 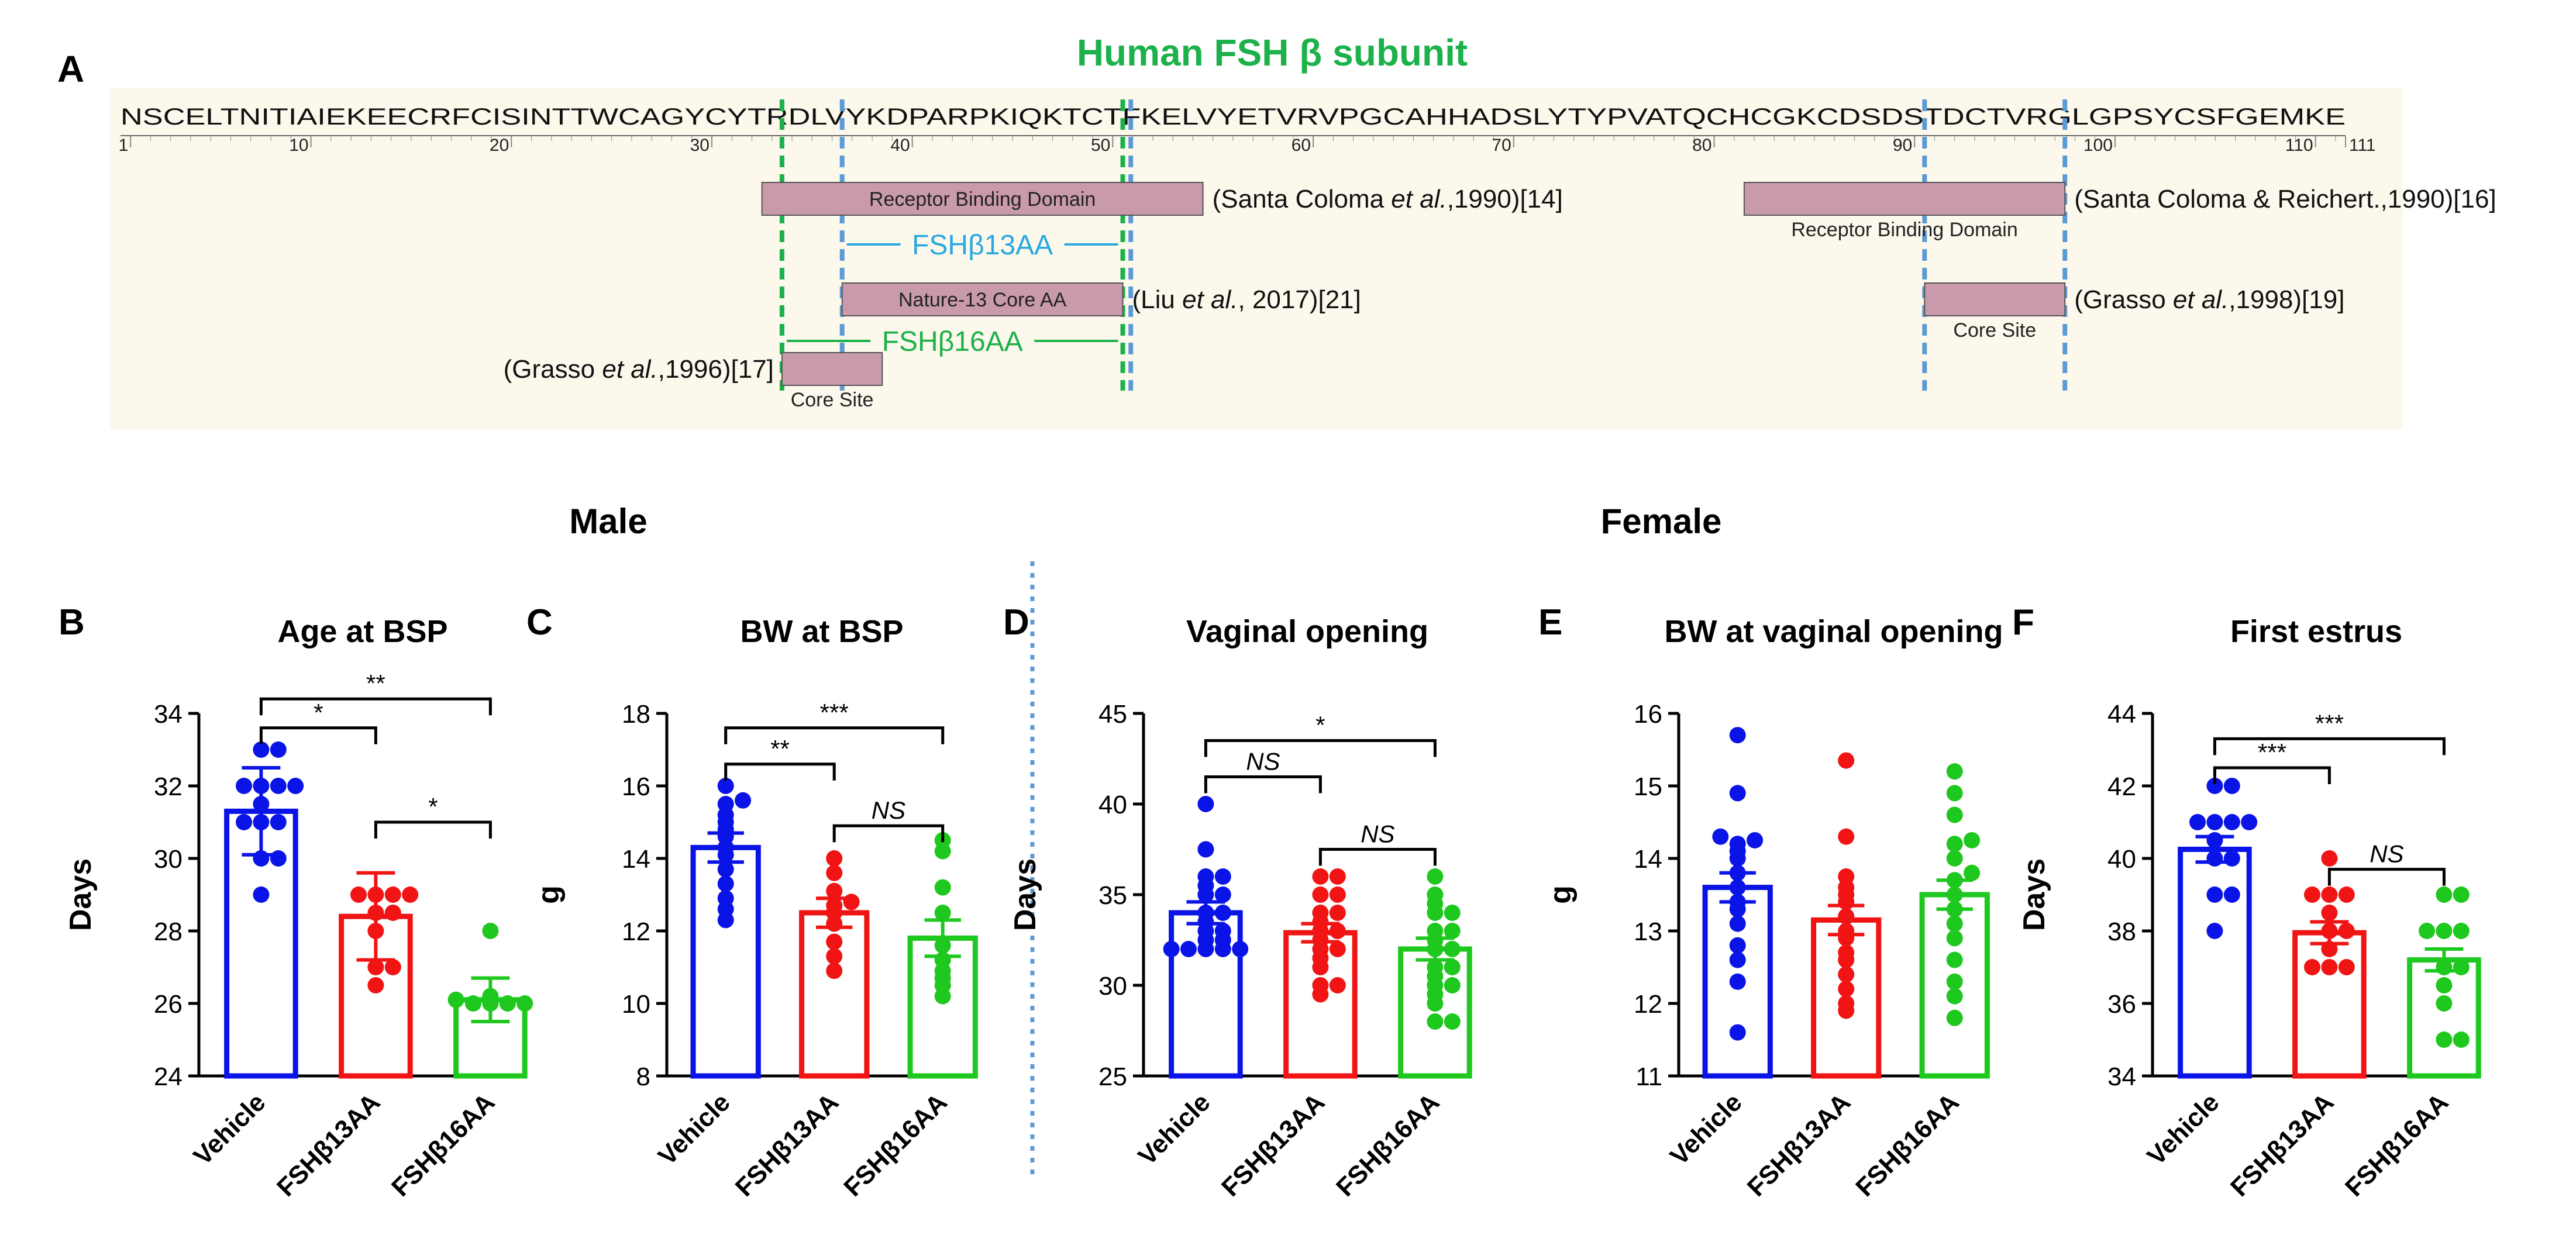 I want to click on chart-title: First estrus, so click(x=2316, y=631).